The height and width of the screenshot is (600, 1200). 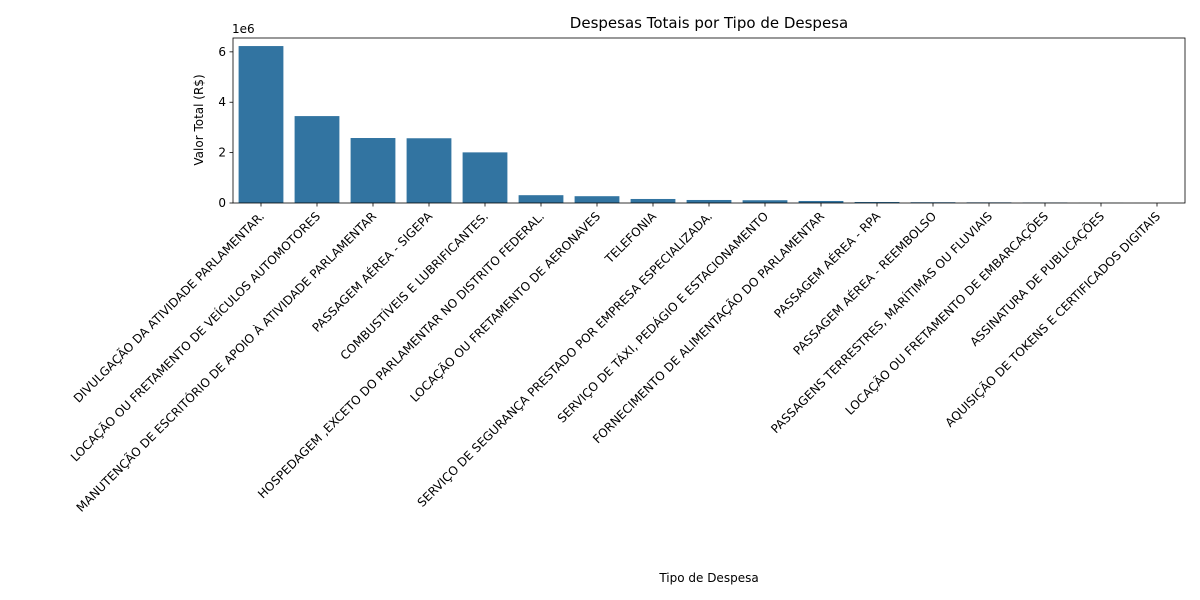 I want to click on x-axis-label: Tipo de Despesa, so click(x=708, y=578).